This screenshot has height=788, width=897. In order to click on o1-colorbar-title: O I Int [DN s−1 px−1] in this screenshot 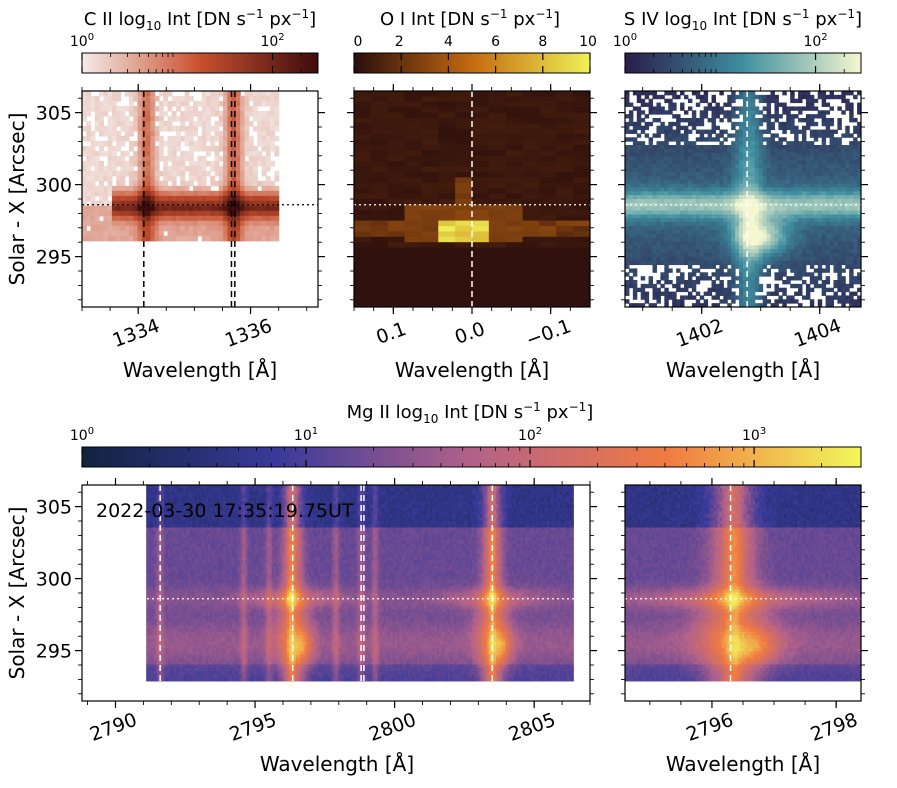, I will do `click(470, 18)`.